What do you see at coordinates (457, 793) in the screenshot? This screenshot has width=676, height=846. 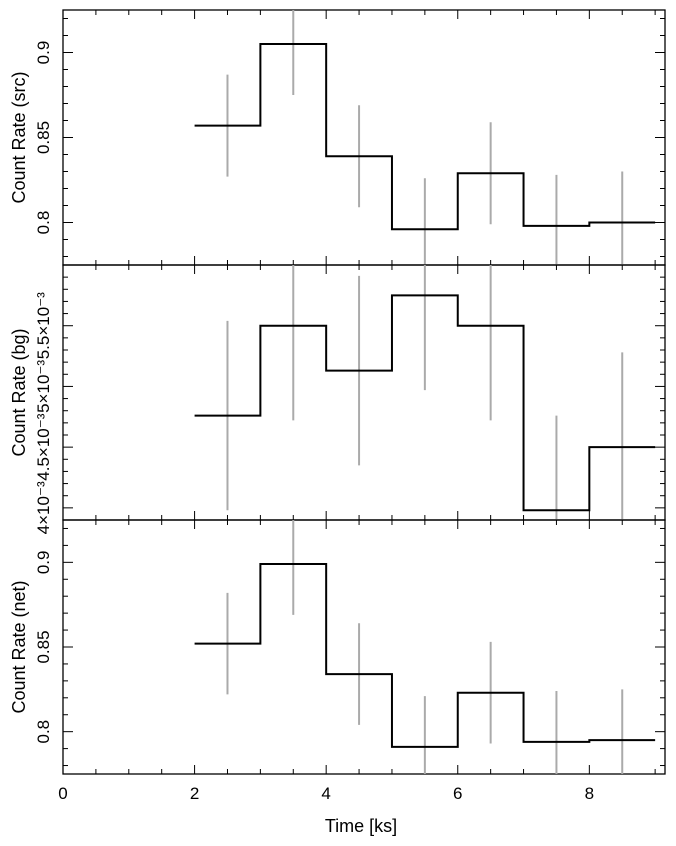 I see `x-tick-label: 6` at bounding box center [457, 793].